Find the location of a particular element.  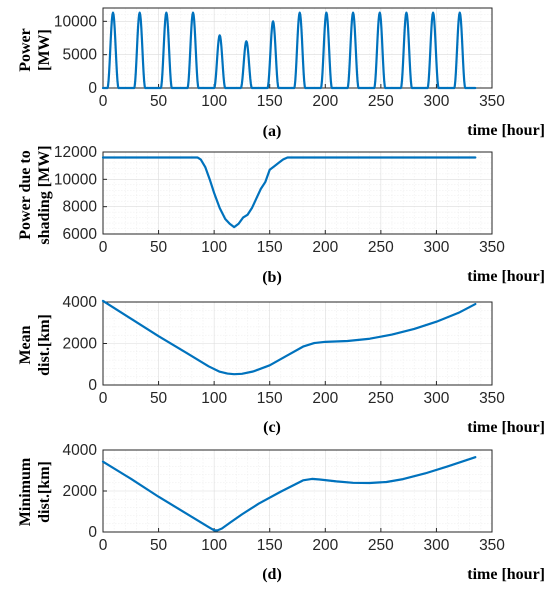

y-axis-label-line: Minimum is located at coordinates (25, 491).